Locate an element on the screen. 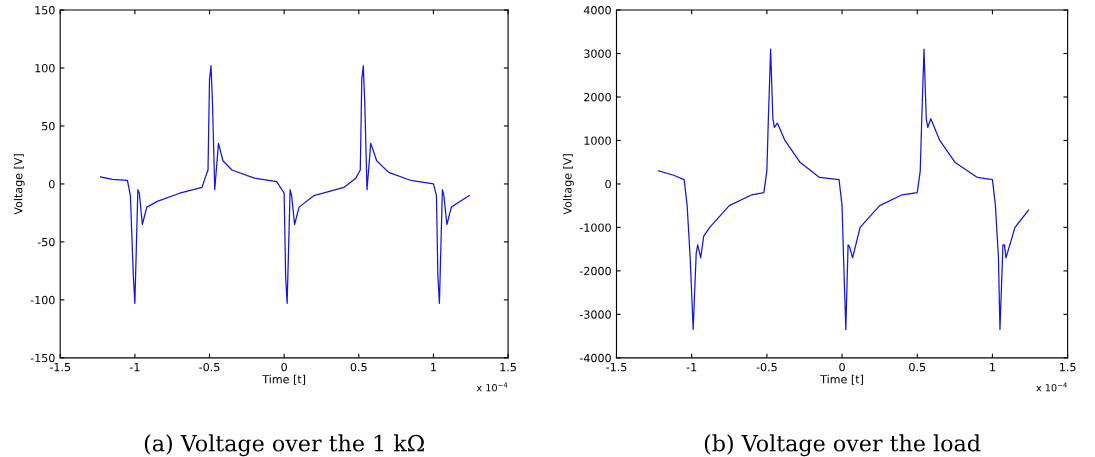  y-tick-label: -3000 is located at coordinates (595, 314).